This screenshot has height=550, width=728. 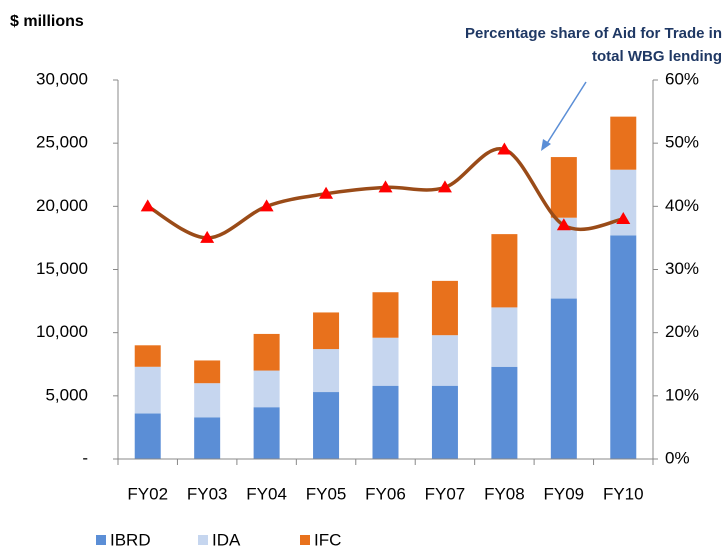 What do you see at coordinates (47, 21) in the screenshot?
I see `y-axis-title: $ millions` at bounding box center [47, 21].